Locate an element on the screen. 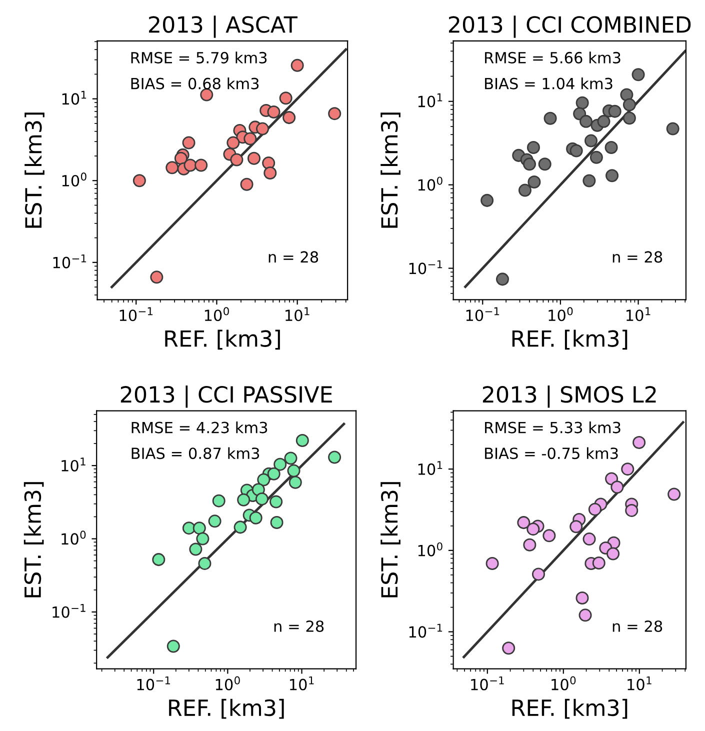  annotation: RMSE = 5.33 km3 is located at coordinates (552, 427).